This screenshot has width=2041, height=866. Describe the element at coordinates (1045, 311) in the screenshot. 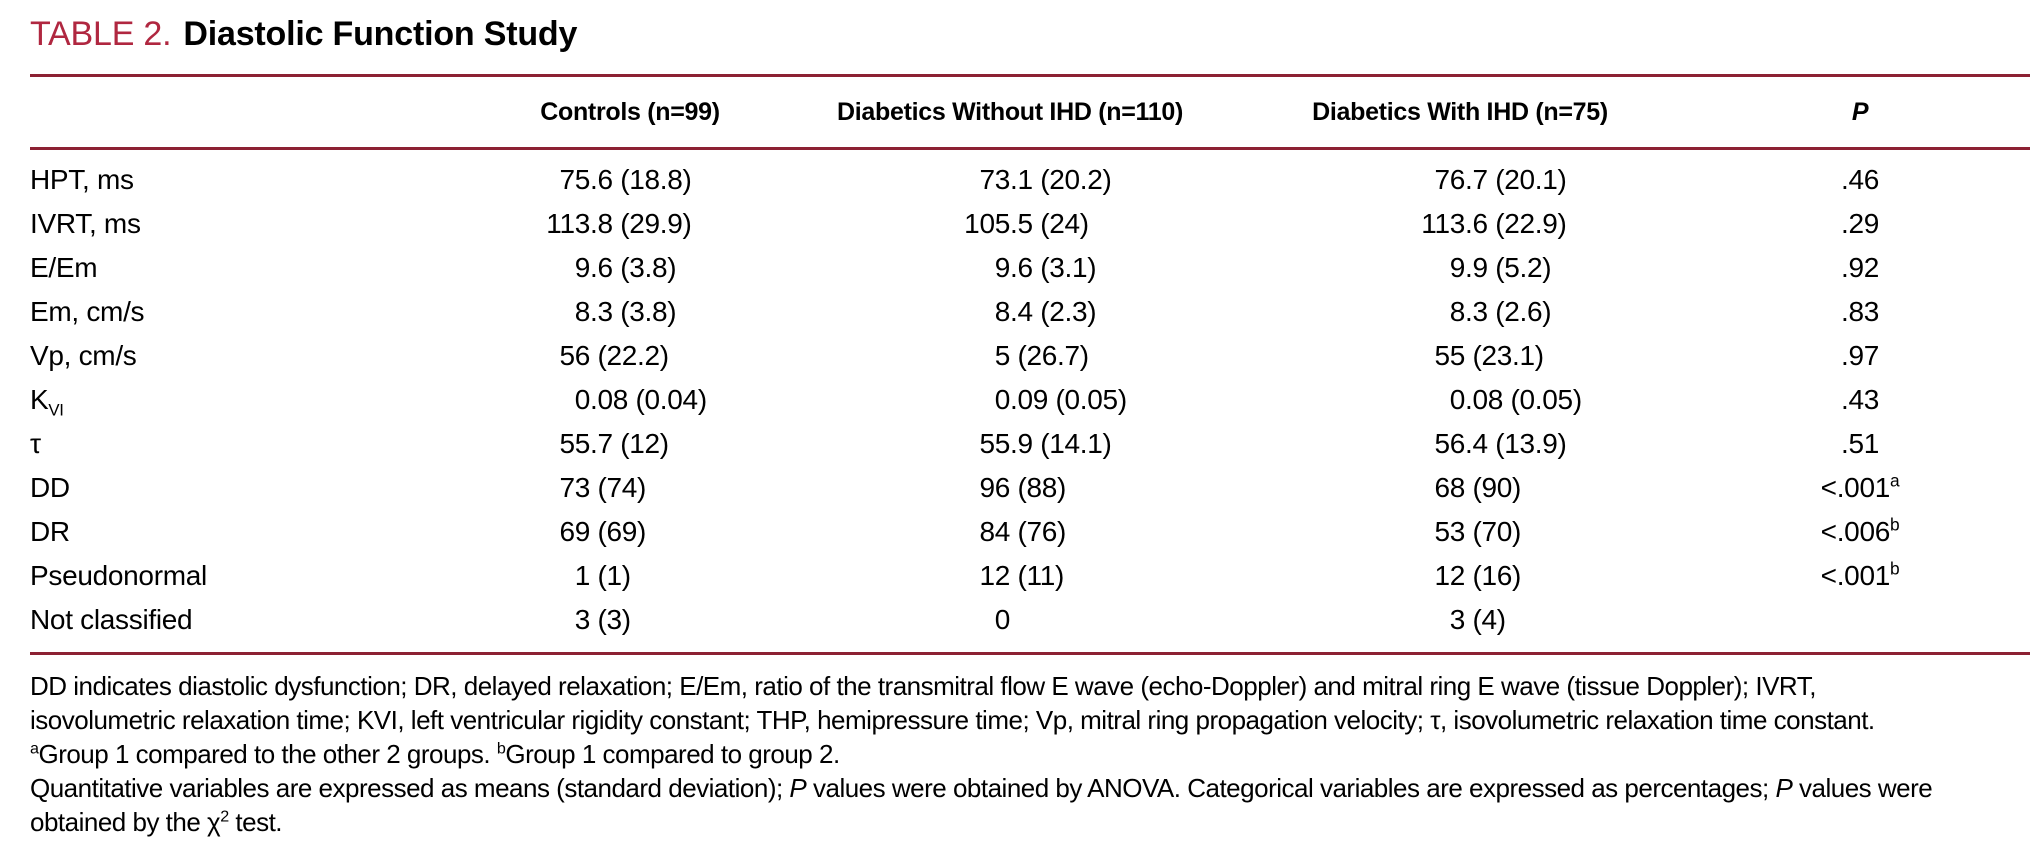

I see `cell-diabetics-without-ihd: 8.4 (2.3)` at that location.